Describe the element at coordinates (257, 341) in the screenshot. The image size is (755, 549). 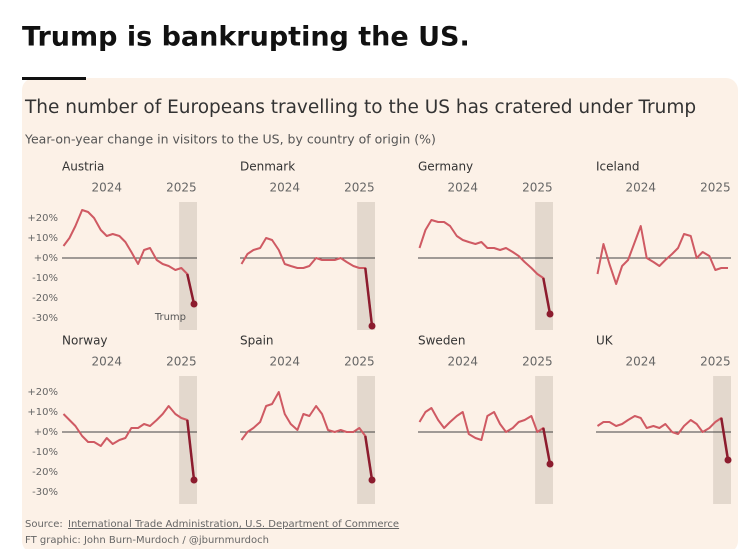
I see `panel-title: Spain` at that location.